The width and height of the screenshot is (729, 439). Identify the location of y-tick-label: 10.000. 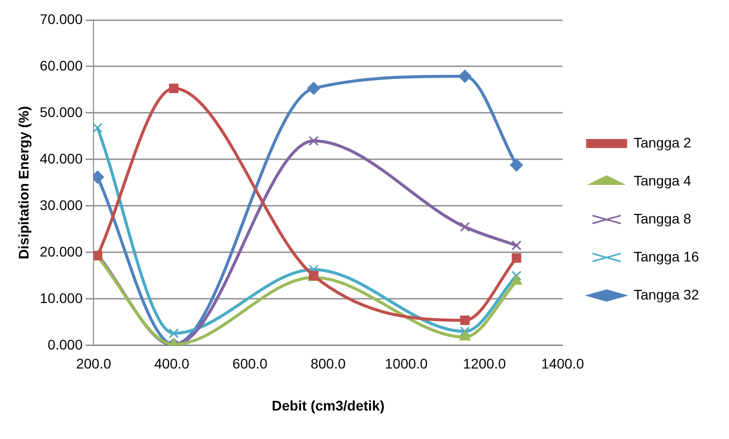
(61, 298).